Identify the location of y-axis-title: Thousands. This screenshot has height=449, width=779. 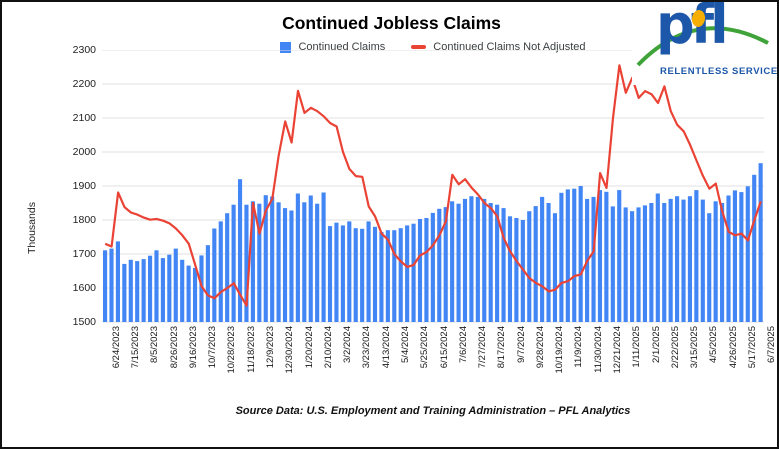
(32, 228).